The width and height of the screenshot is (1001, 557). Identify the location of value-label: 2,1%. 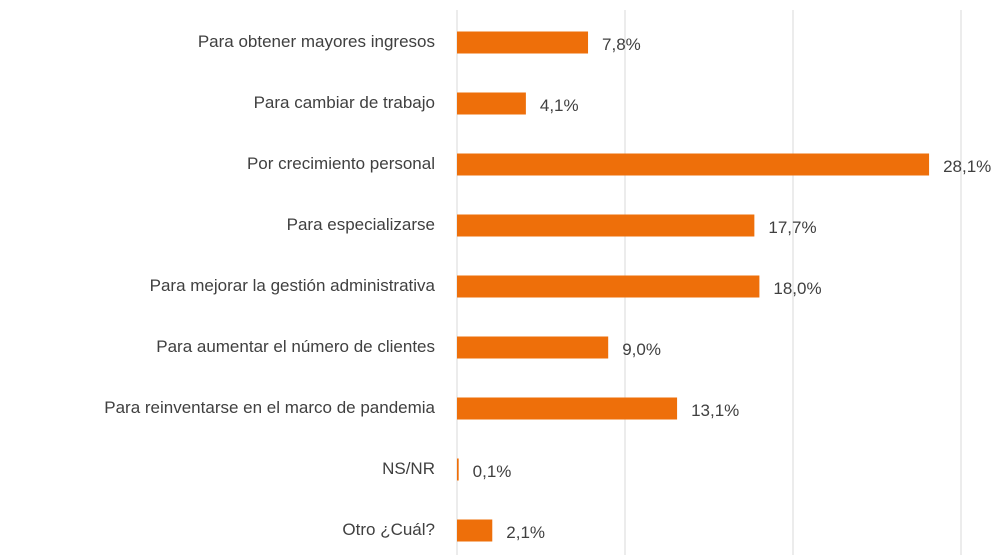
(525, 532).